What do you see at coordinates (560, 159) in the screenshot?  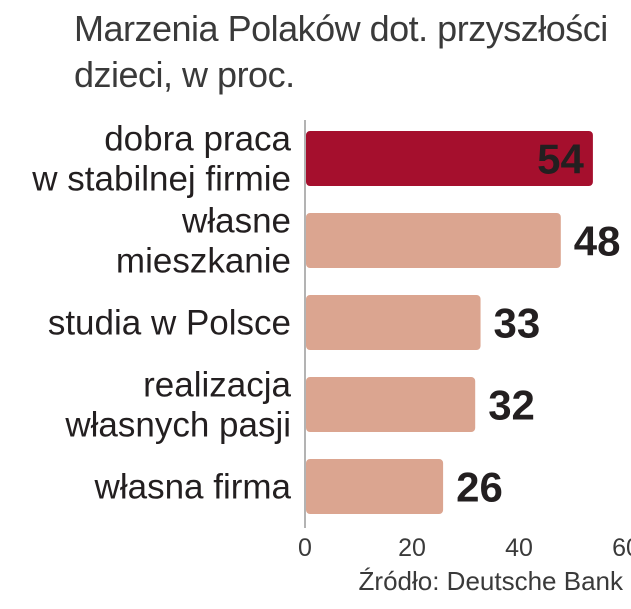 I see `value-label-0: 54` at bounding box center [560, 159].